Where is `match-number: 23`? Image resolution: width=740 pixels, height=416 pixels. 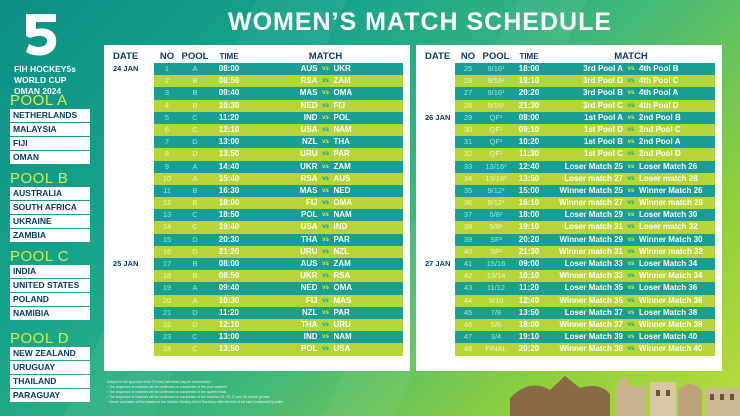 match-number: 23 is located at coordinates (167, 337).